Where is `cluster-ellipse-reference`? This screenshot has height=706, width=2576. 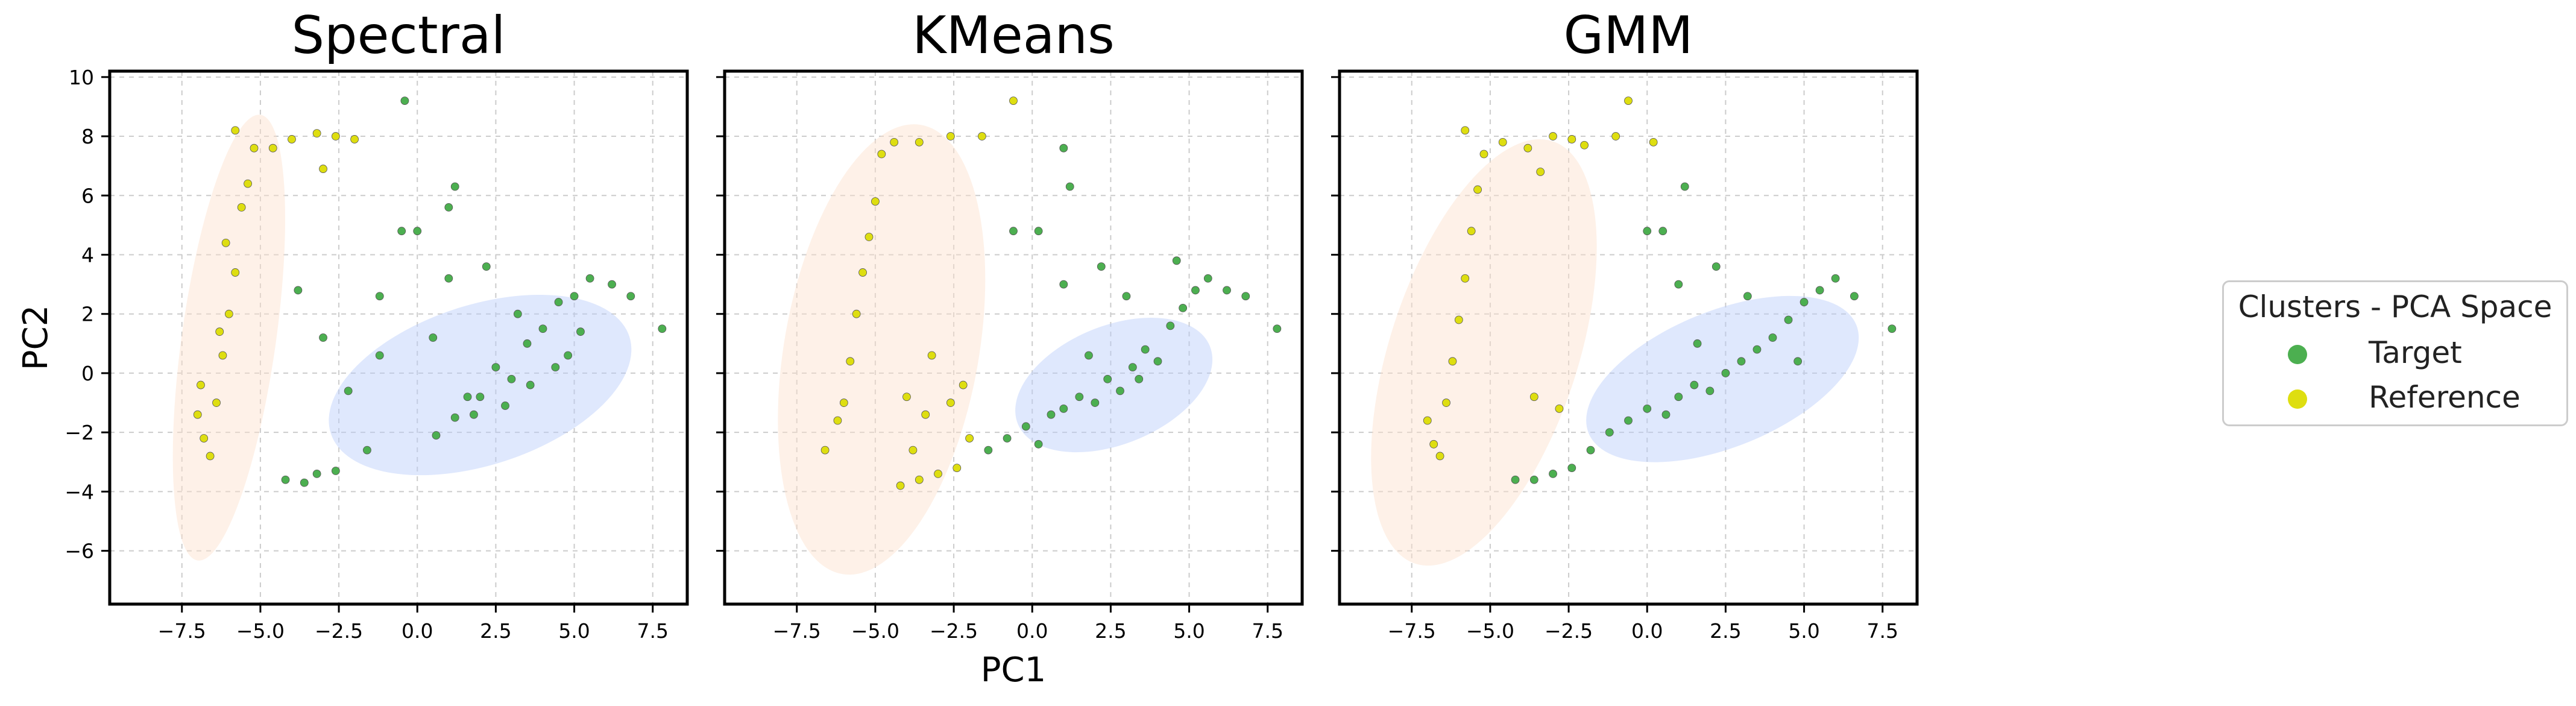
cluster-ellipse-reference is located at coordinates (229, 338).